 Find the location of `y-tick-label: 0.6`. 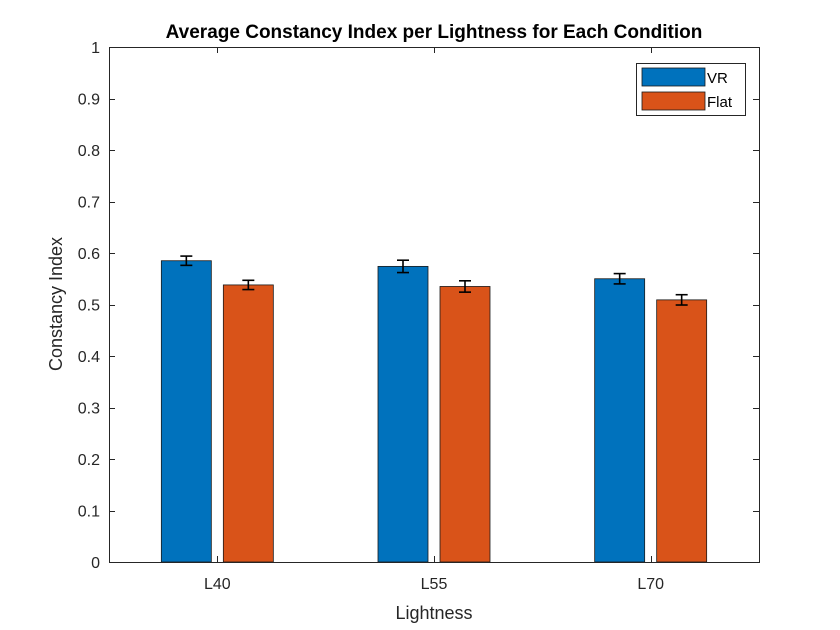

y-tick-label: 0.6 is located at coordinates (89, 254).